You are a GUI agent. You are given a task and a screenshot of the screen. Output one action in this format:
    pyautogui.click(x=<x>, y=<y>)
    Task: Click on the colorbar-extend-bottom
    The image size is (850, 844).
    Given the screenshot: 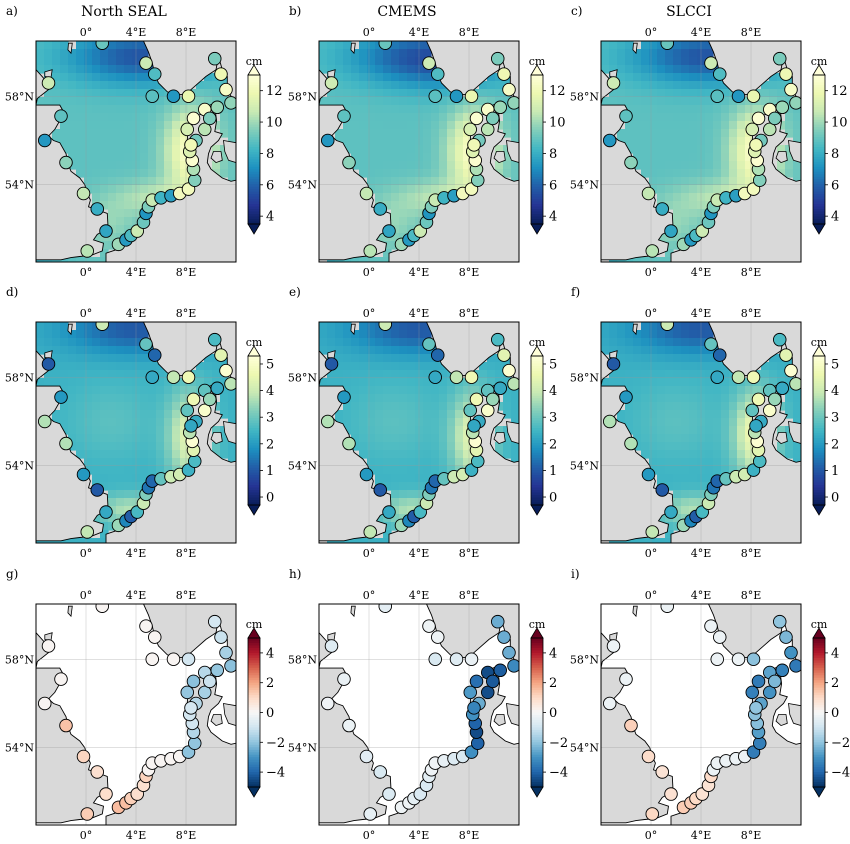 What is the action you would take?
    pyautogui.click(x=819, y=792)
    